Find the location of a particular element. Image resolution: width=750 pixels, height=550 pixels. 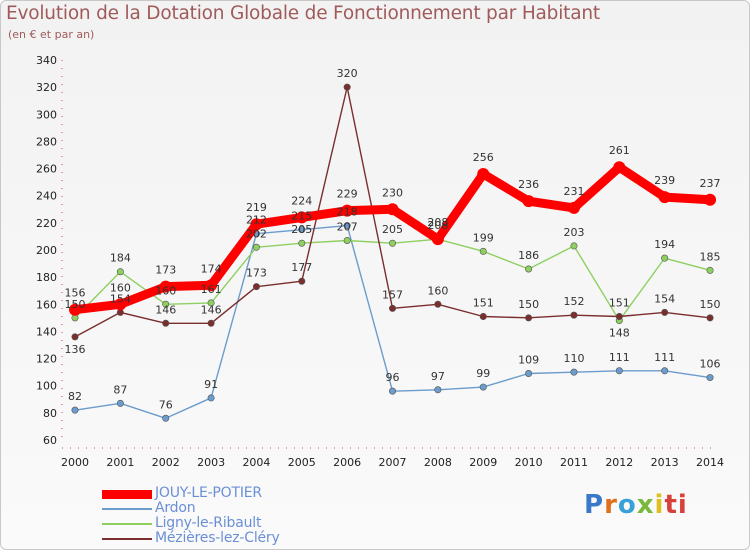

x-tick-label: 2009 is located at coordinates (483, 462).